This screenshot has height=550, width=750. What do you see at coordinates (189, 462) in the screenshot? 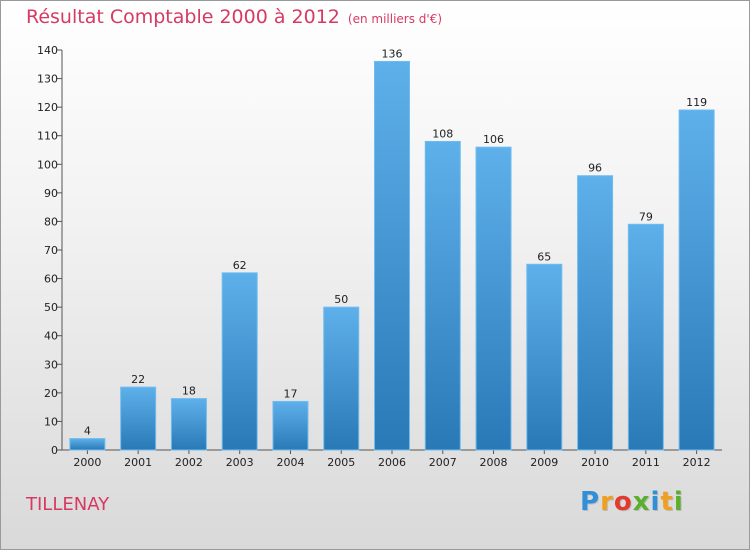
I see `x-tick-label: 2002` at bounding box center [189, 462].